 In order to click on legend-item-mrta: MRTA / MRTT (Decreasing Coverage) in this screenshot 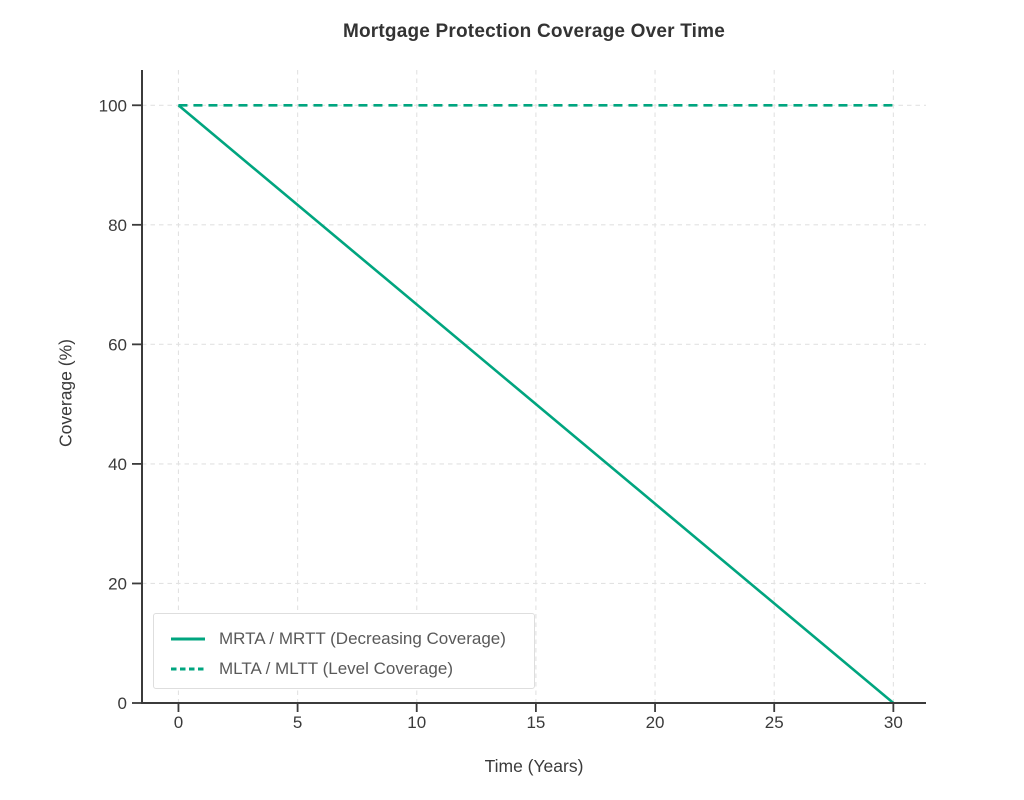, I will do `click(344, 639)`.